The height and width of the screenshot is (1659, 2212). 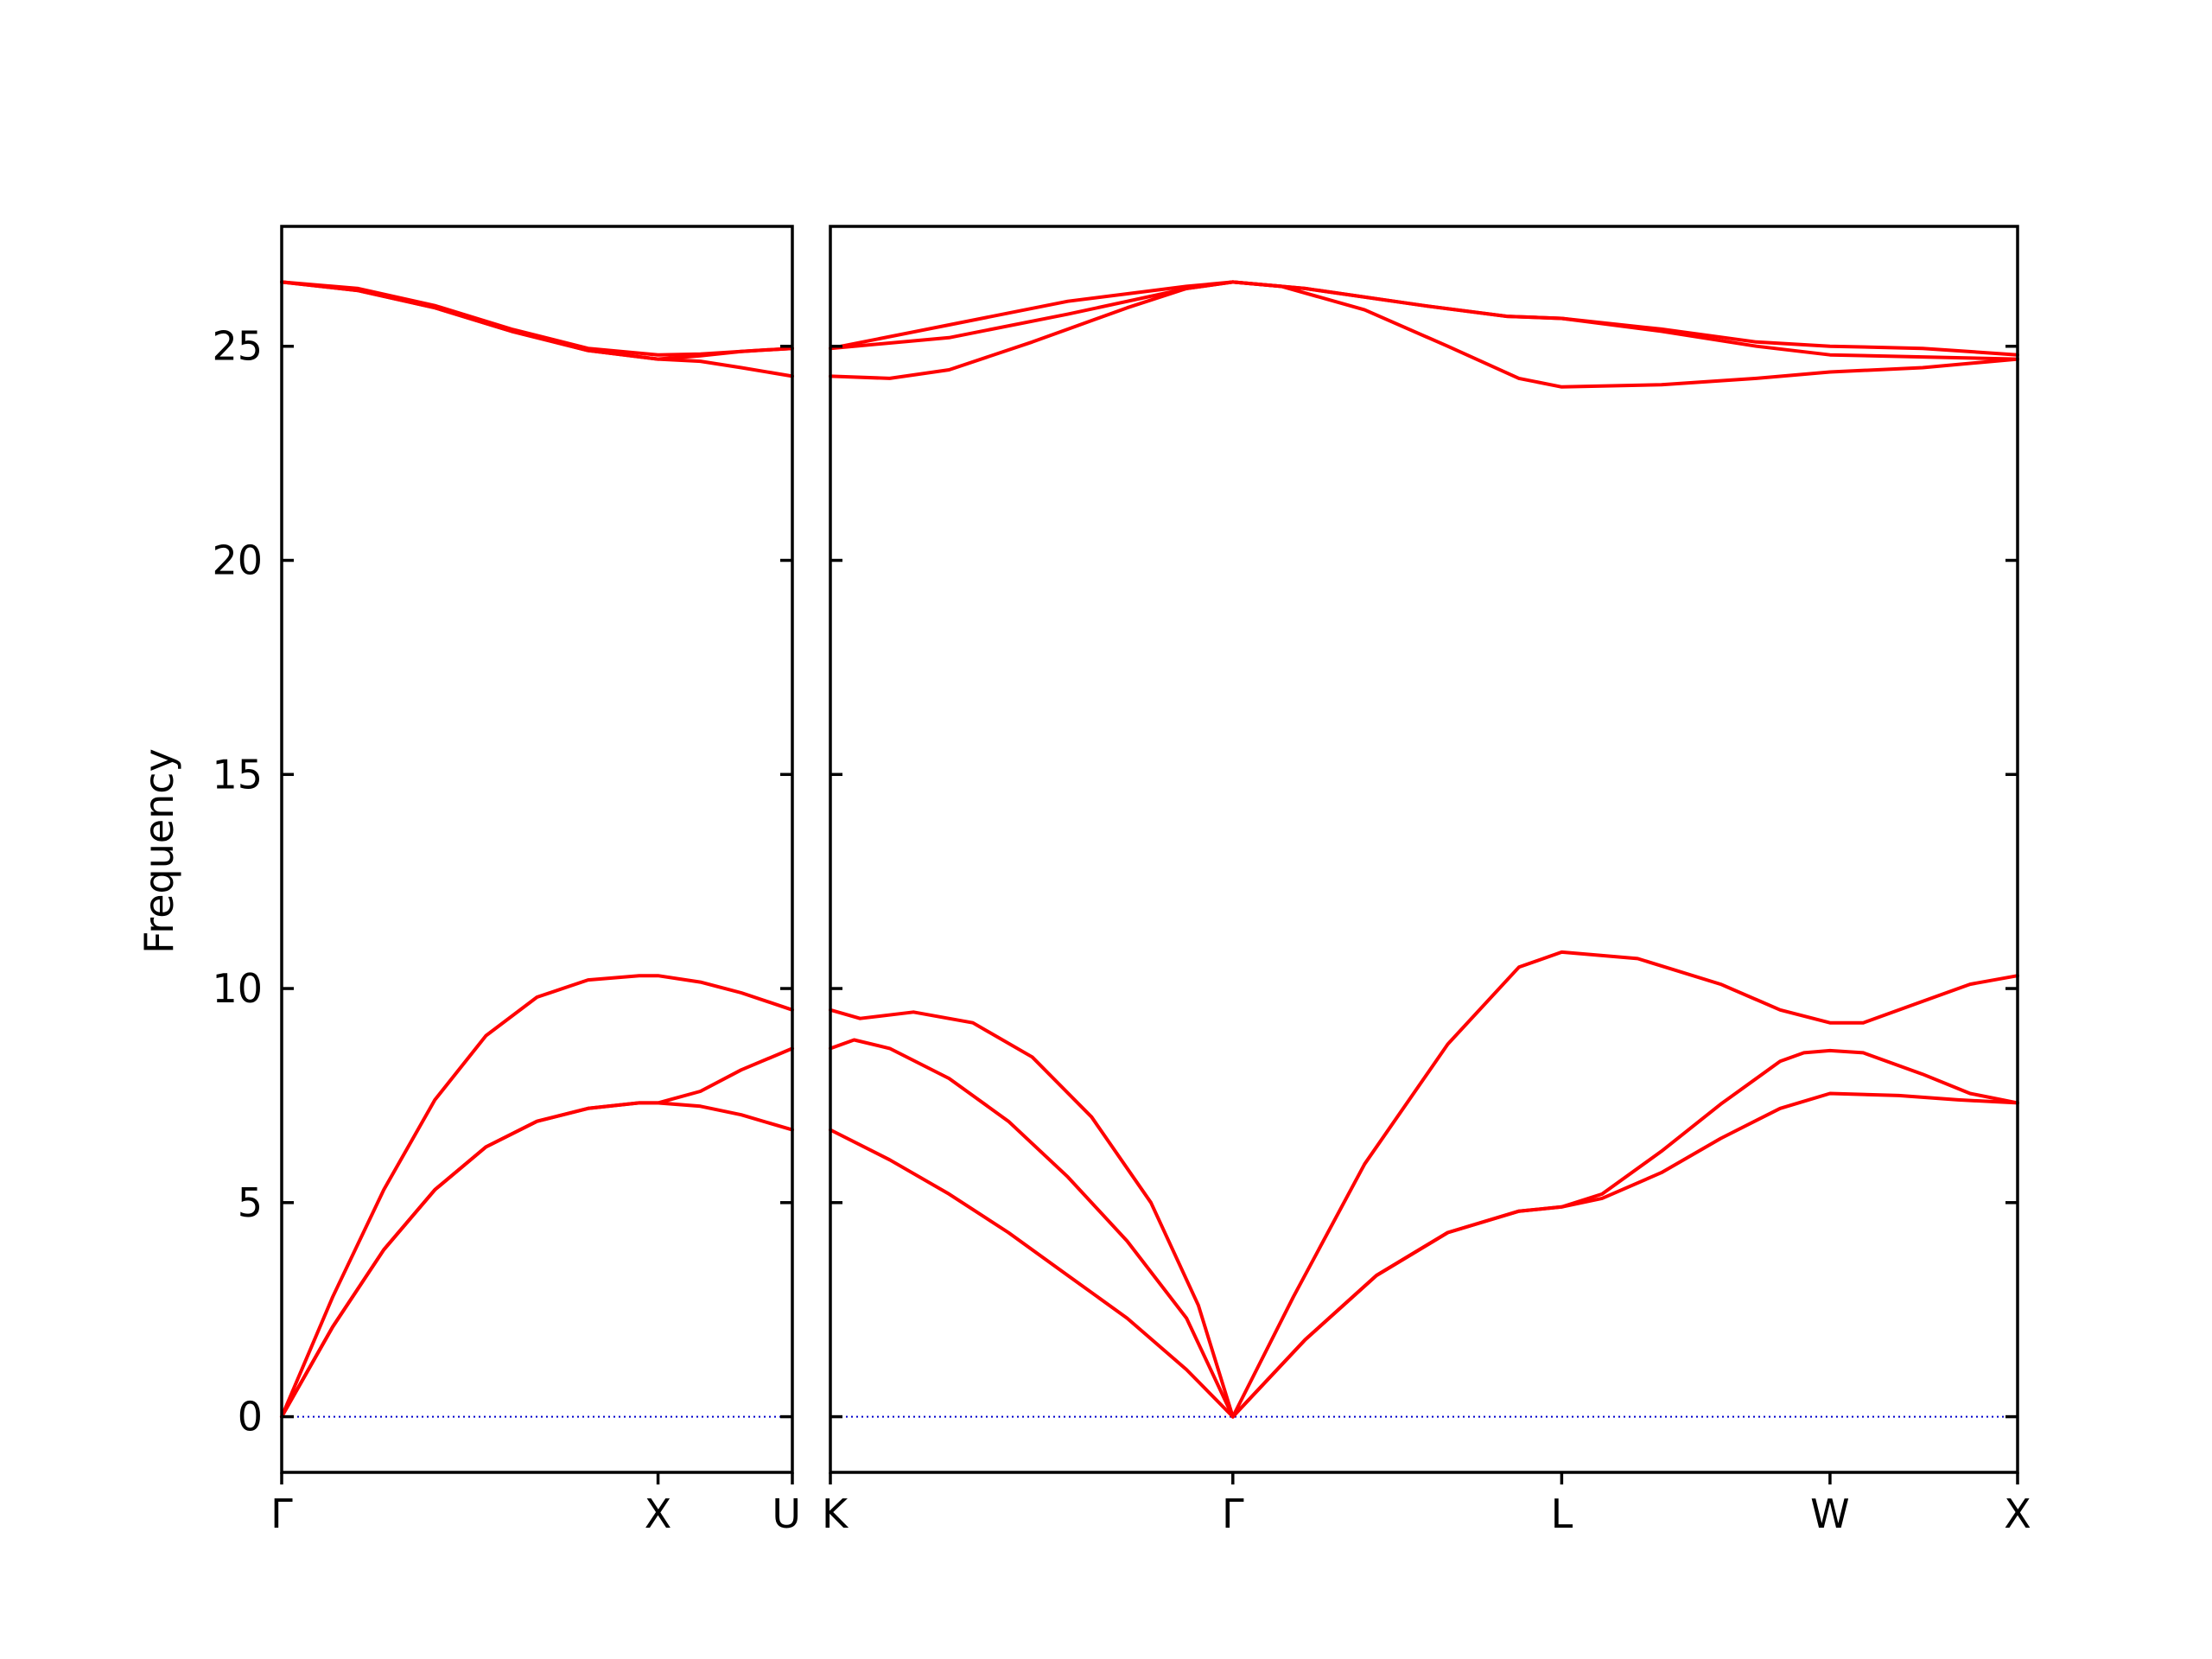 I want to click on y-tick-label: 5, so click(x=250, y=1202).